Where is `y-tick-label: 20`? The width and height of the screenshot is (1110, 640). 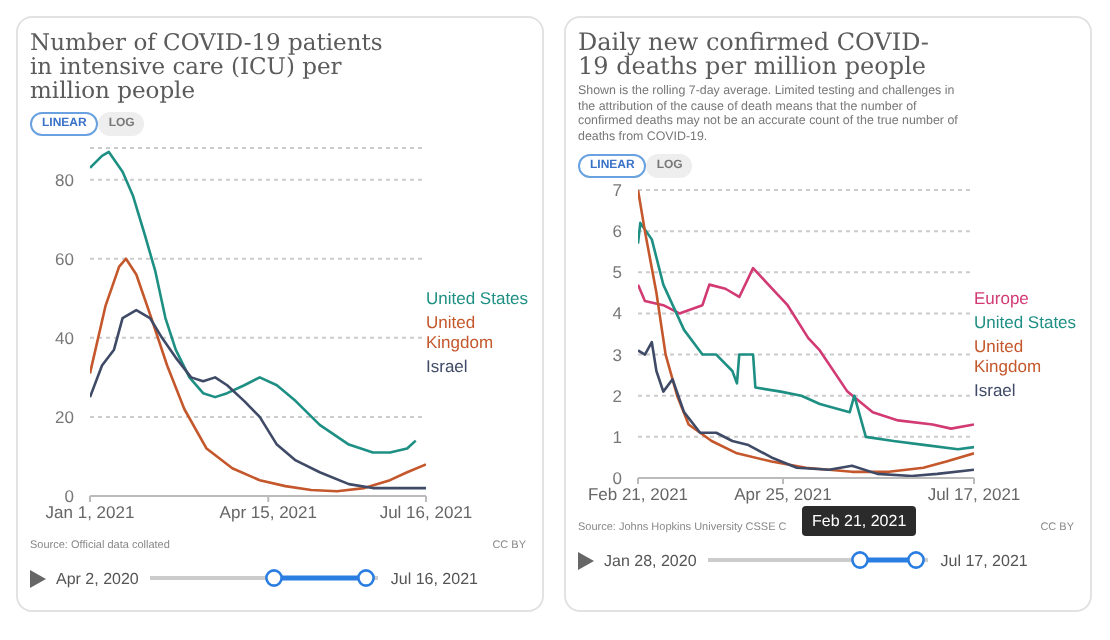
y-tick-label: 20 is located at coordinates (65, 416).